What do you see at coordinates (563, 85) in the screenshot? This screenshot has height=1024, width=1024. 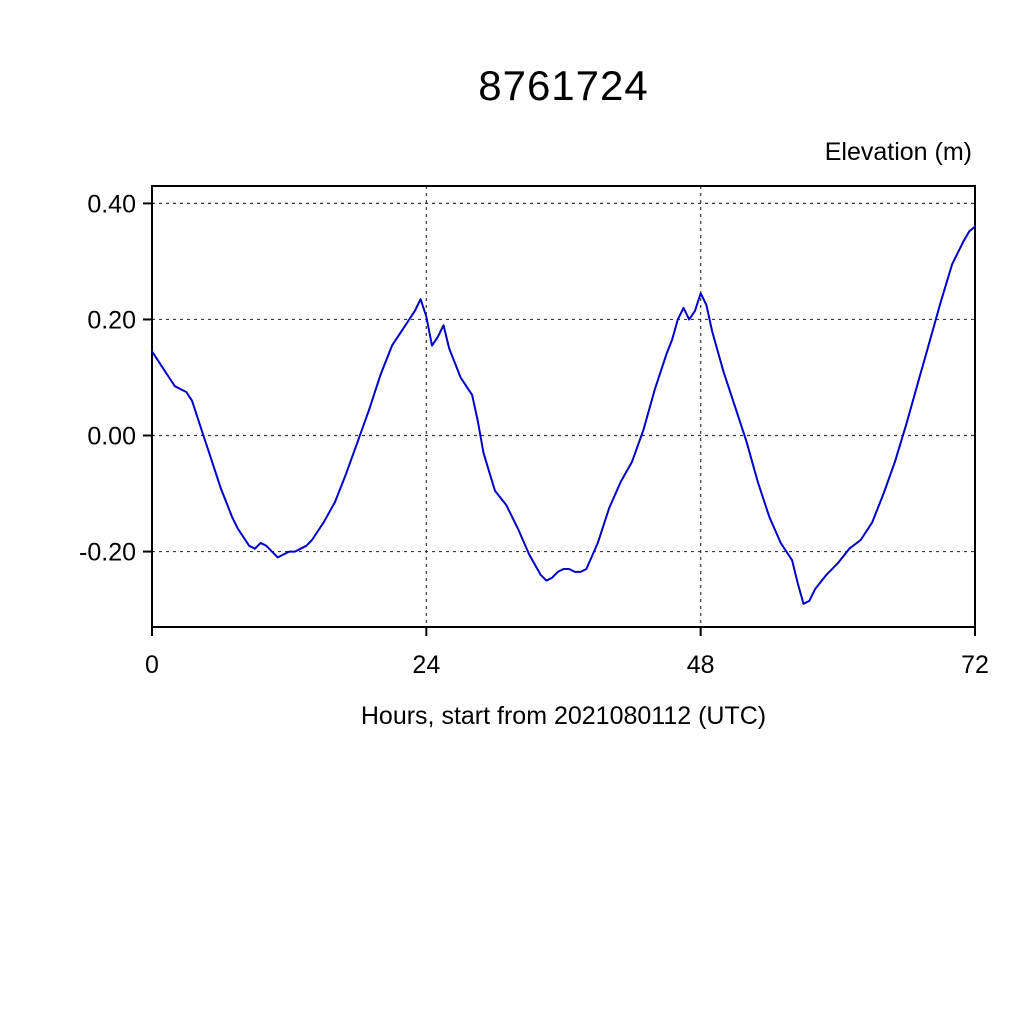 I see `chart-title: 8761724` at bounding box center [563, 85].